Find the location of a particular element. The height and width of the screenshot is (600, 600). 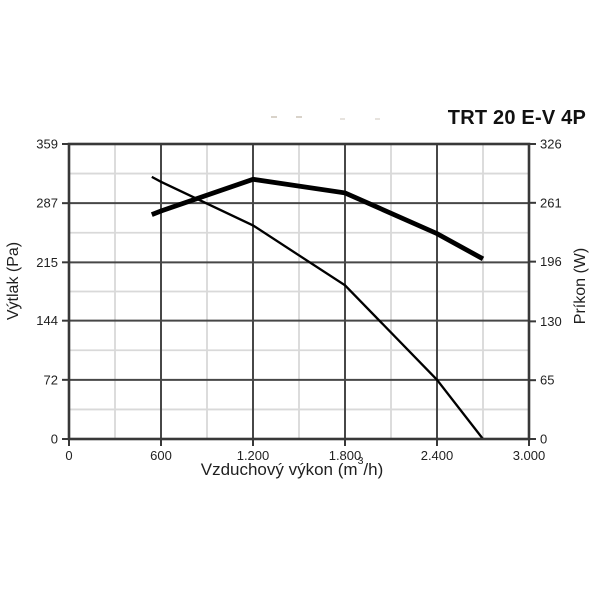

svg-text: 1.200 is located at coordinates (253, 455).